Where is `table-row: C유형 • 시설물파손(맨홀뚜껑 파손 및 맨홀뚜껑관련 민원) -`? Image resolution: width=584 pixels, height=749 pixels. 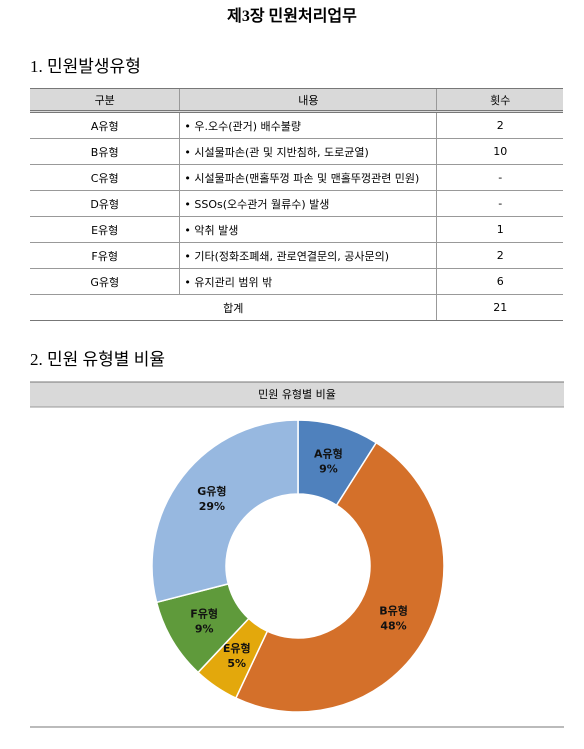
table-row: C유형 • 시설물파손(맨홀뚜껑 파손 및 맨홀뚜껑관련 민원) - is located at coordinates (296, 177).